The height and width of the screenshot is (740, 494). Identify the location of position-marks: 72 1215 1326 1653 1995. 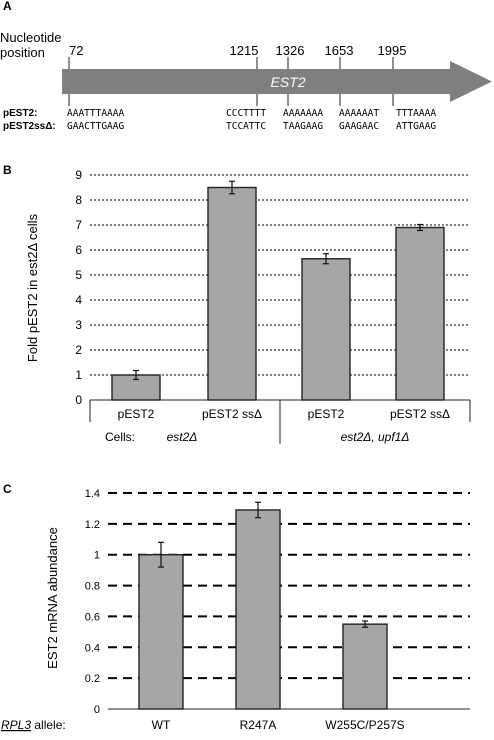
(237, 56).